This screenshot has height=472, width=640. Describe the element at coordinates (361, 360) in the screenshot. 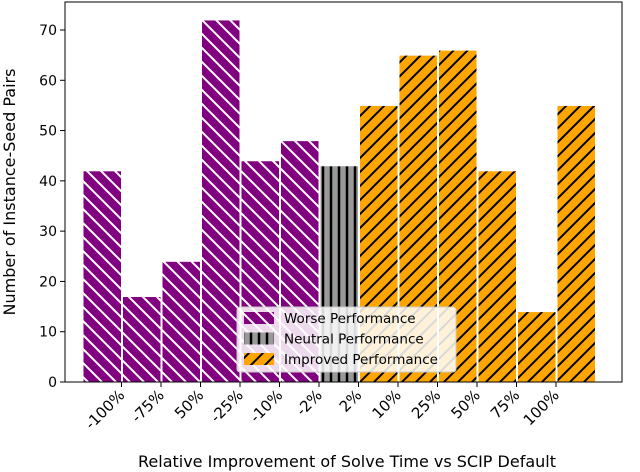

I see `legend-label-improved: Improved Performance` at that location.